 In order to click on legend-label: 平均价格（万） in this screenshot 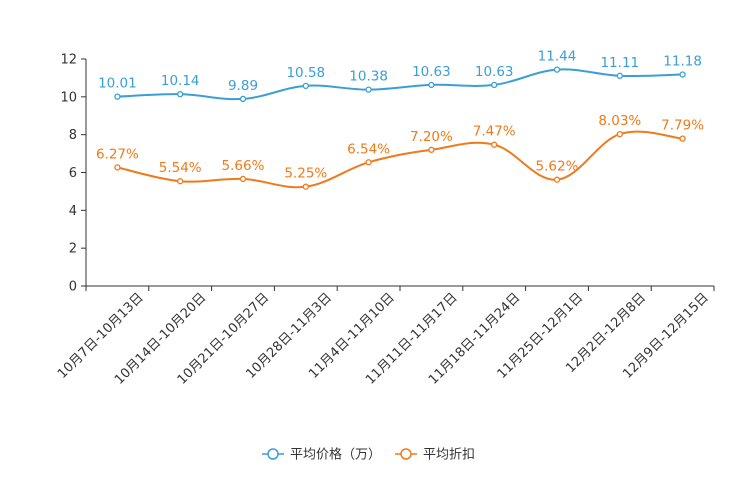, I will do `click(335, 455)`.